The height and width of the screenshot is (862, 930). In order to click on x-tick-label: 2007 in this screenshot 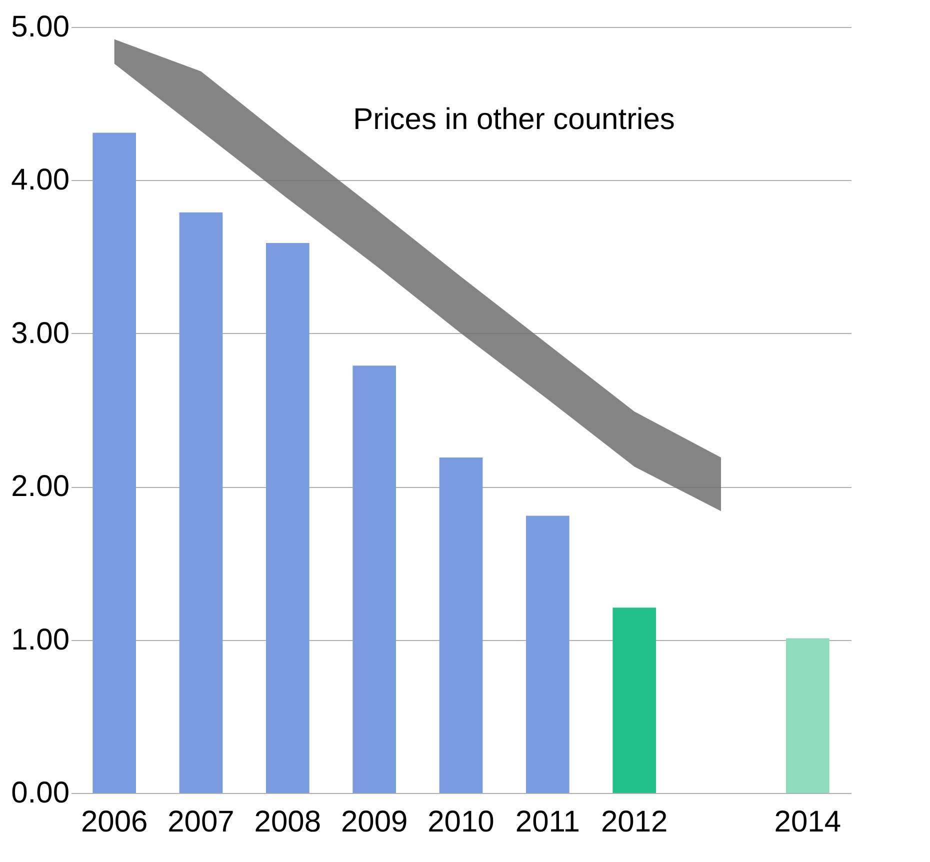, I will do `click(201, 822)`.